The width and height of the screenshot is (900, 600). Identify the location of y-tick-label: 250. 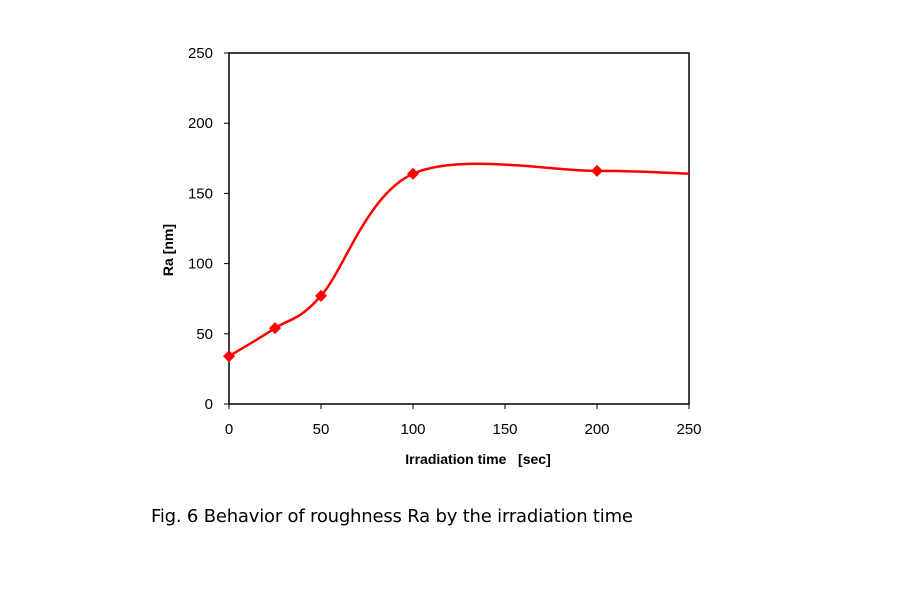
(200, 53).